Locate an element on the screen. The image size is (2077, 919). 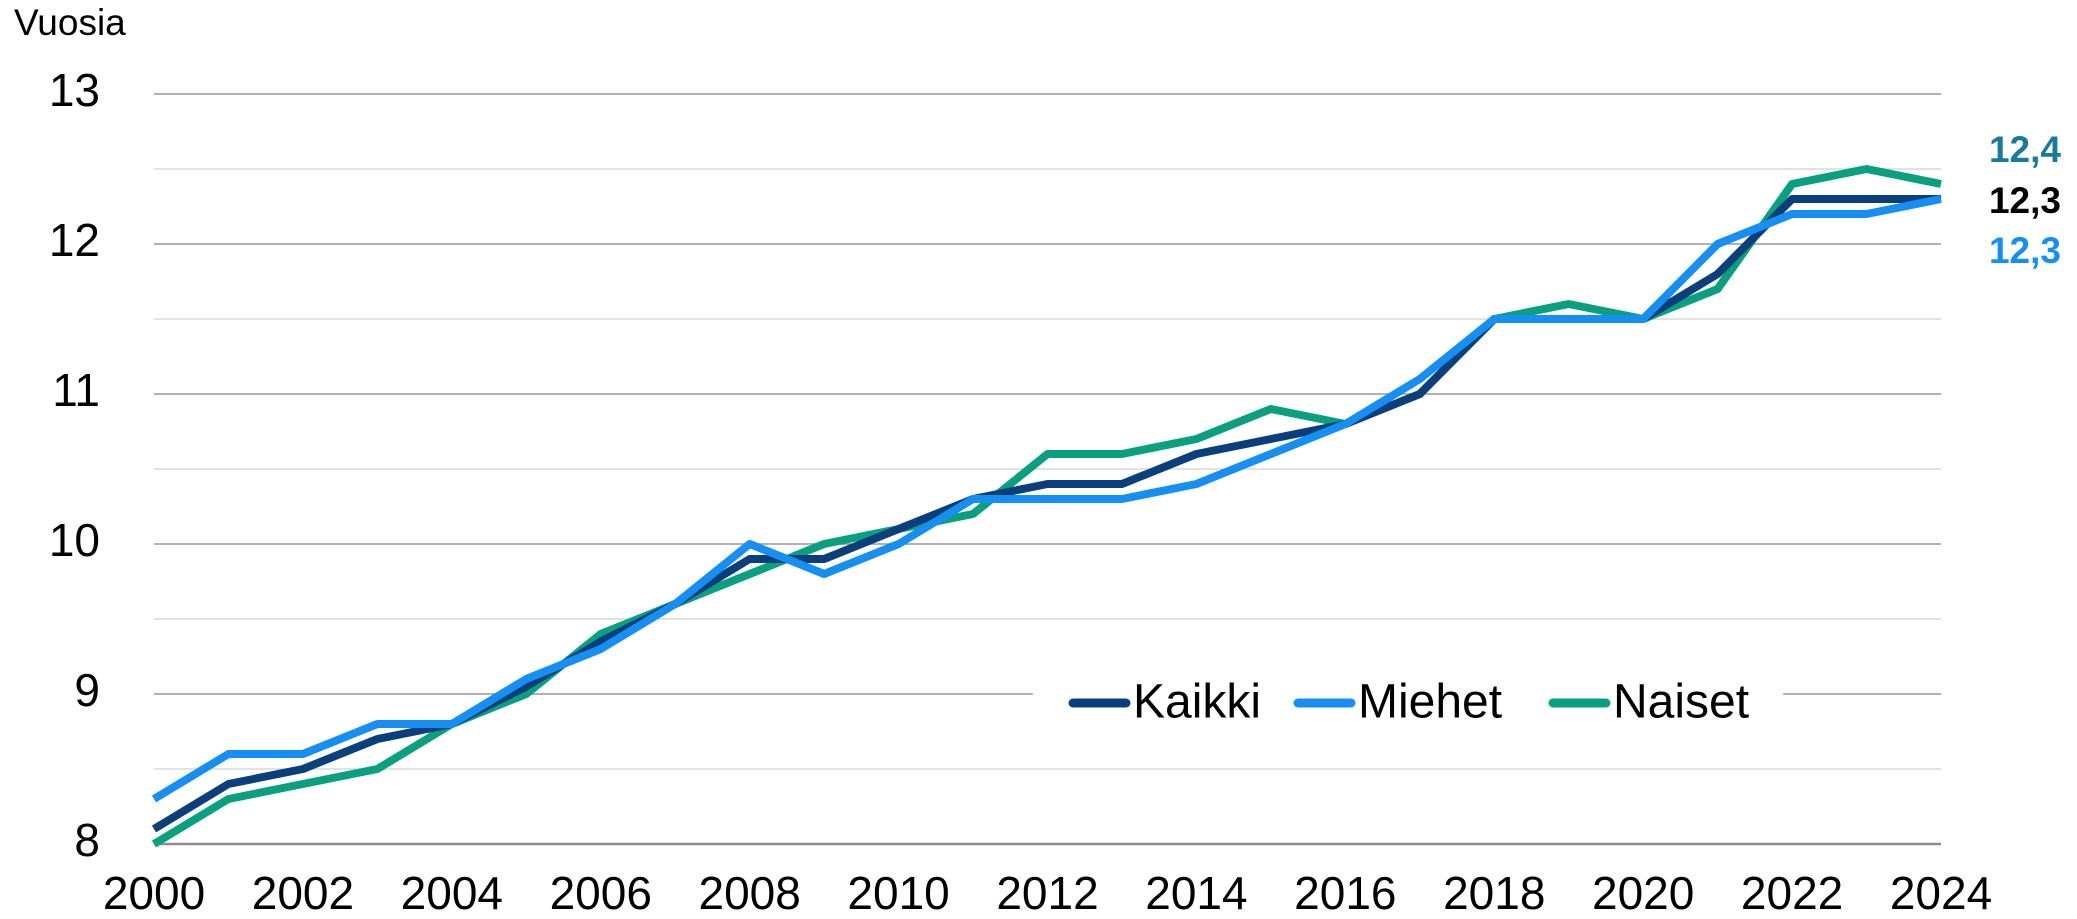
x-tick-label: 2000 is located at coordinates (154, 893).